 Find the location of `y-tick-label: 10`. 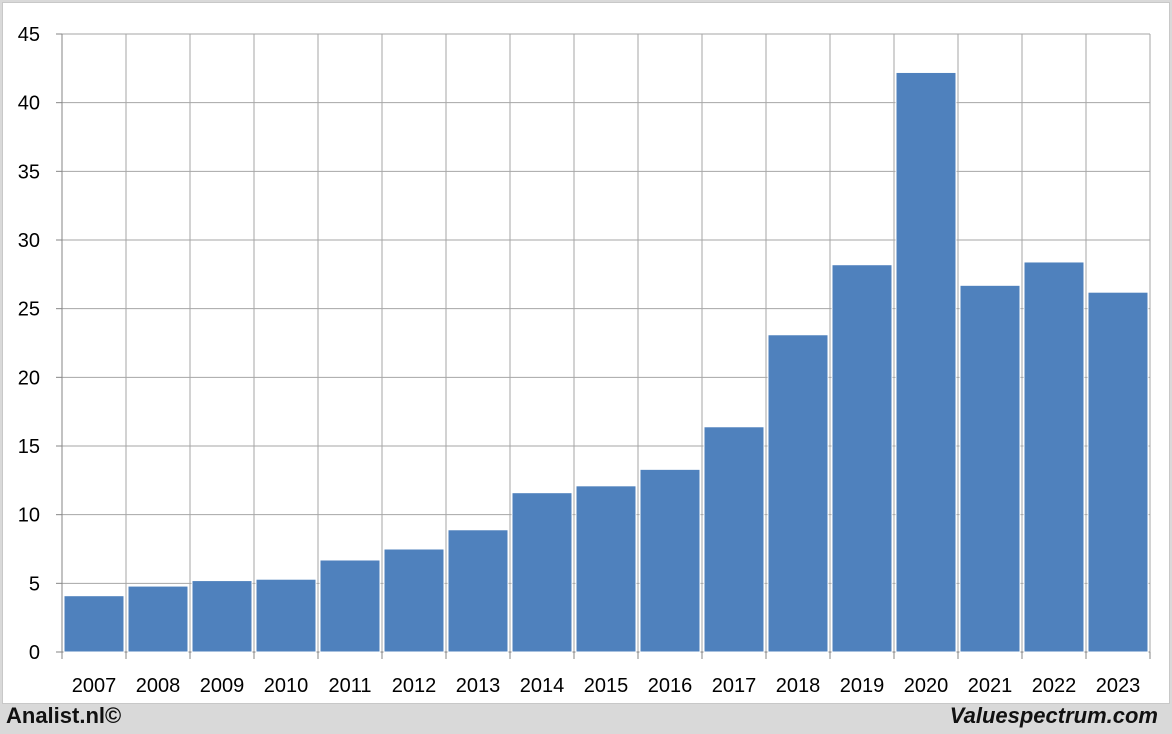

y-tick-label: 10 is located at coordinates (29, 516).